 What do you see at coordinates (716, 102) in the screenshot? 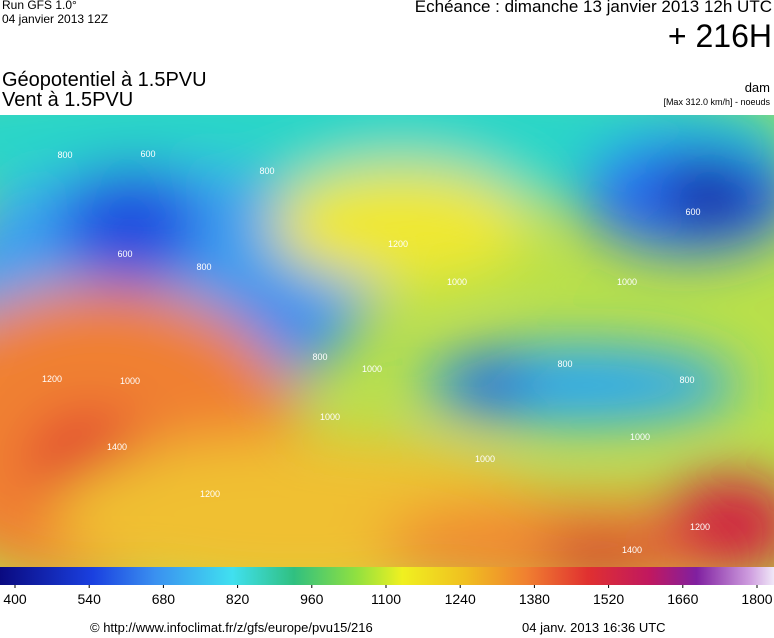
I see `max-wind: [Max 312.0 km/h] - noeuds` at bounding box center [716, 102].